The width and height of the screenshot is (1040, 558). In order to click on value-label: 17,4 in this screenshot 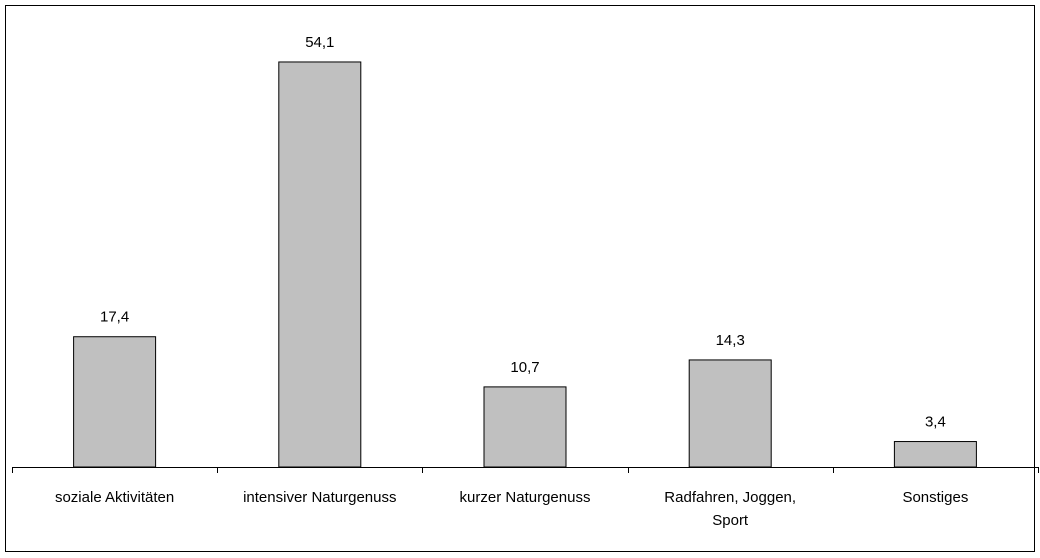, I will do `click(114, 317)`.